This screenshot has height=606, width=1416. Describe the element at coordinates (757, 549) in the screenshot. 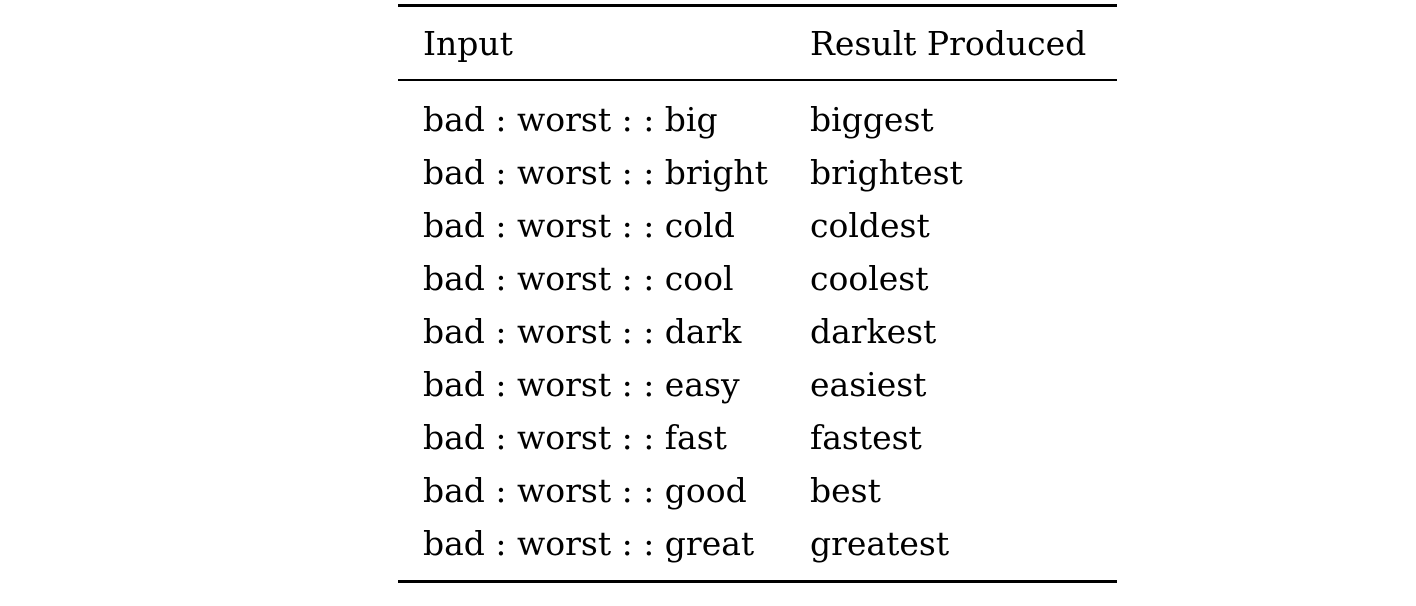

I see `table-row: bad : worst : : great greatest` at that location.